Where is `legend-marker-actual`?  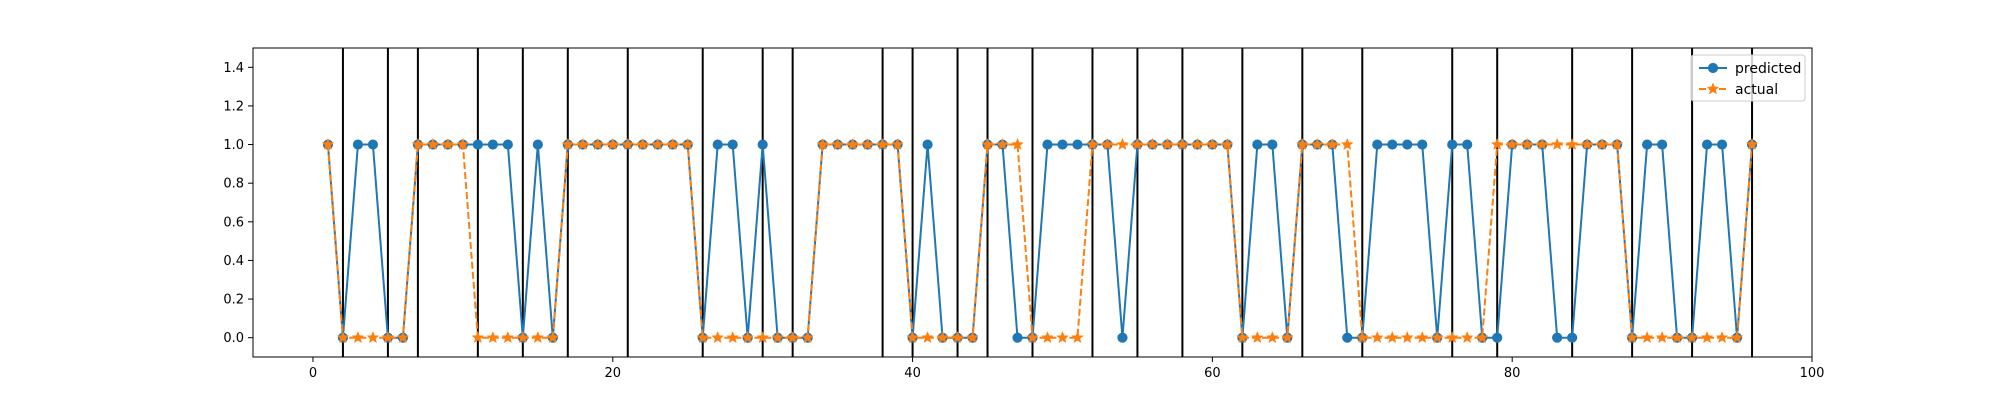 legend-marker-actual is located at coordinates (1713, 88).